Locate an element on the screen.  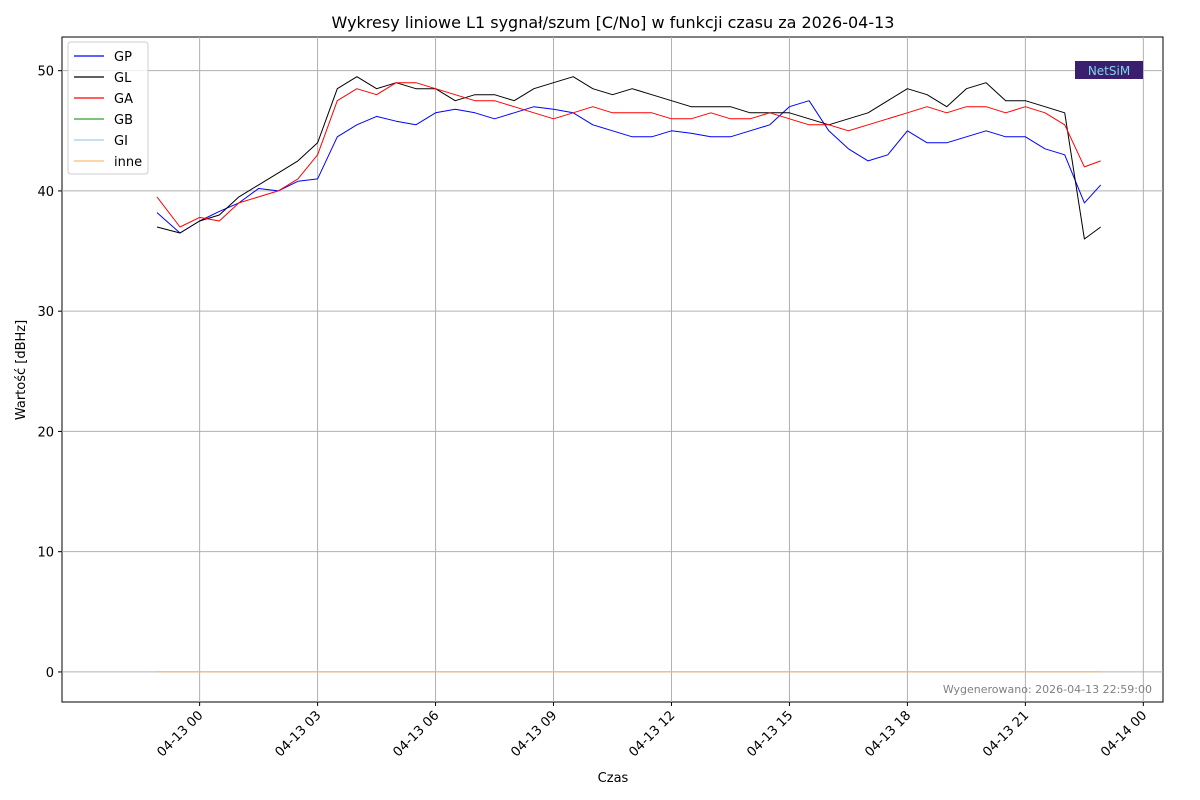
x-tick-label: 04-13 18 is located at coordinates (888, 734).